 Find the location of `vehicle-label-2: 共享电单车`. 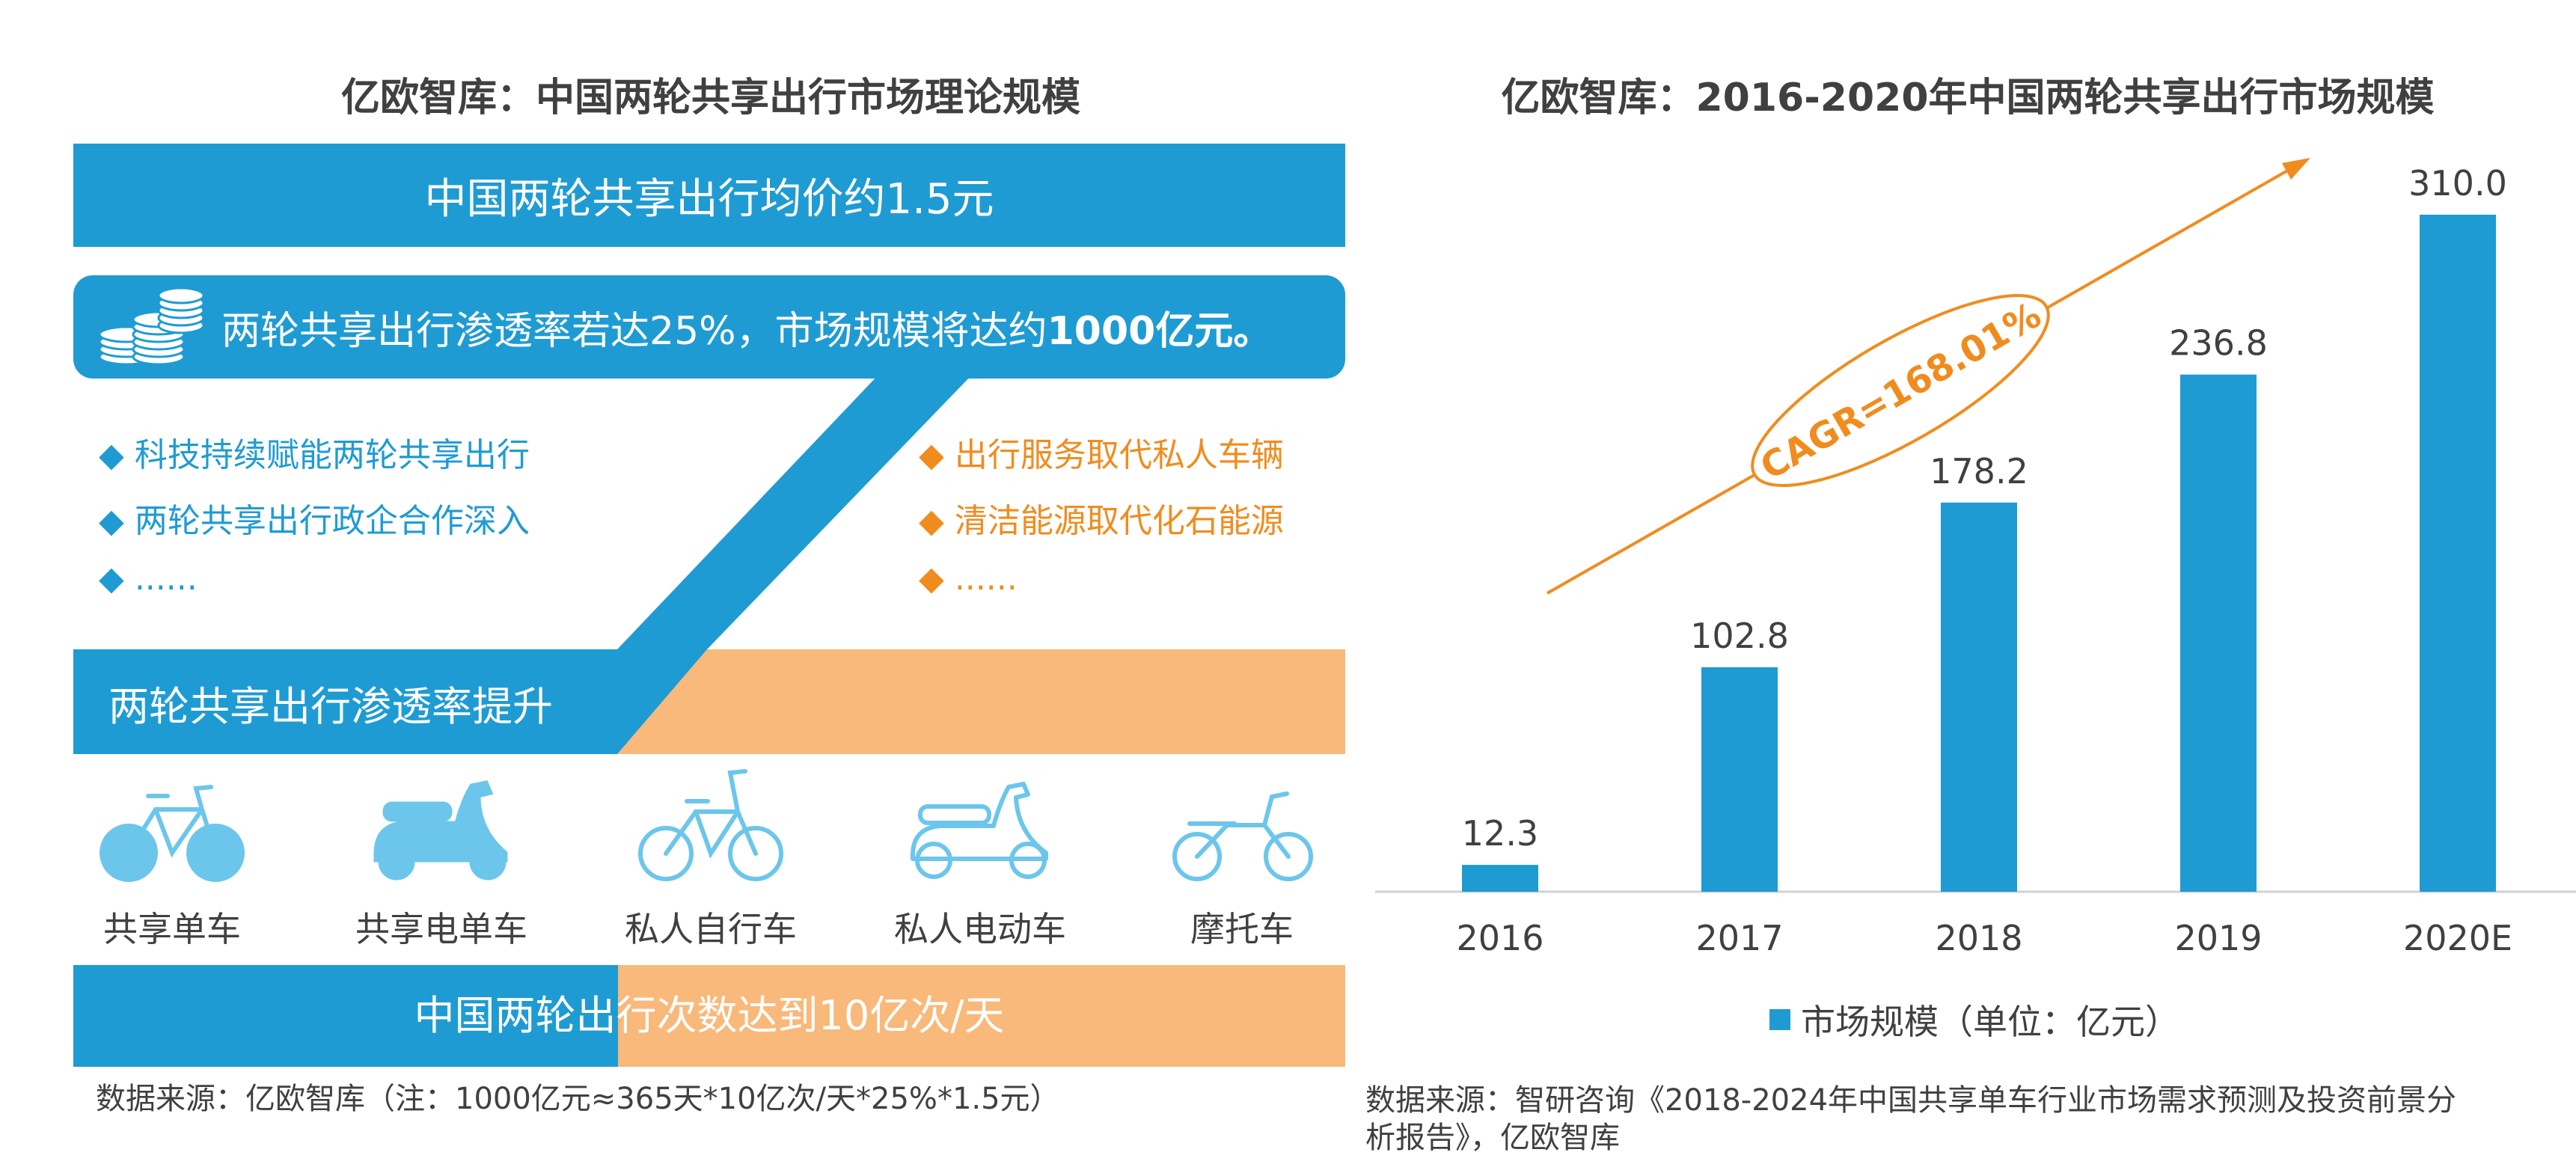

vehicle-label-2: 共享电单车 is located at coordinates (441, 929).